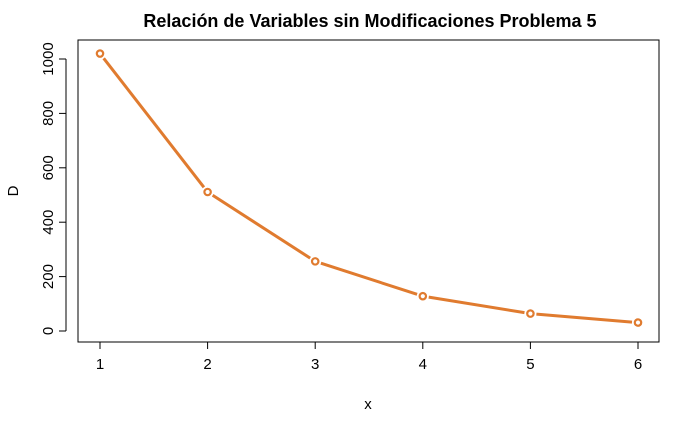 The height and width of the screenshot is (432, 700). I want to click on x-tick-label: 1, so click(100, 364).